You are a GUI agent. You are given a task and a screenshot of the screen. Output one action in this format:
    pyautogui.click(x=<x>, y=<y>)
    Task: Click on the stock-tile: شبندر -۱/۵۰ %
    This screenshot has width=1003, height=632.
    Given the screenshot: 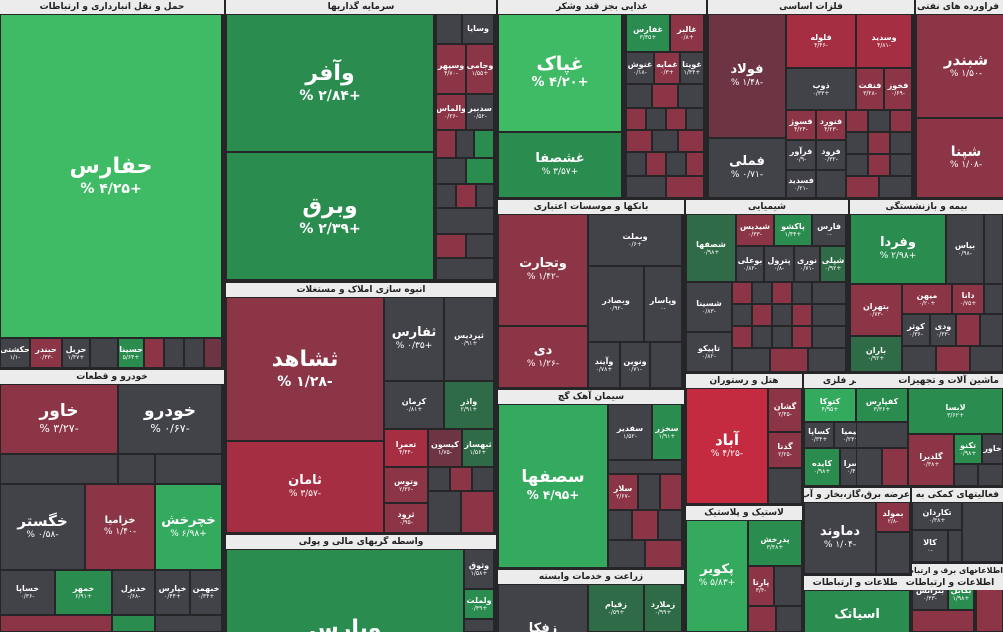 What is the action you would take?
    pyautogui.click(x=959, y=66)
    